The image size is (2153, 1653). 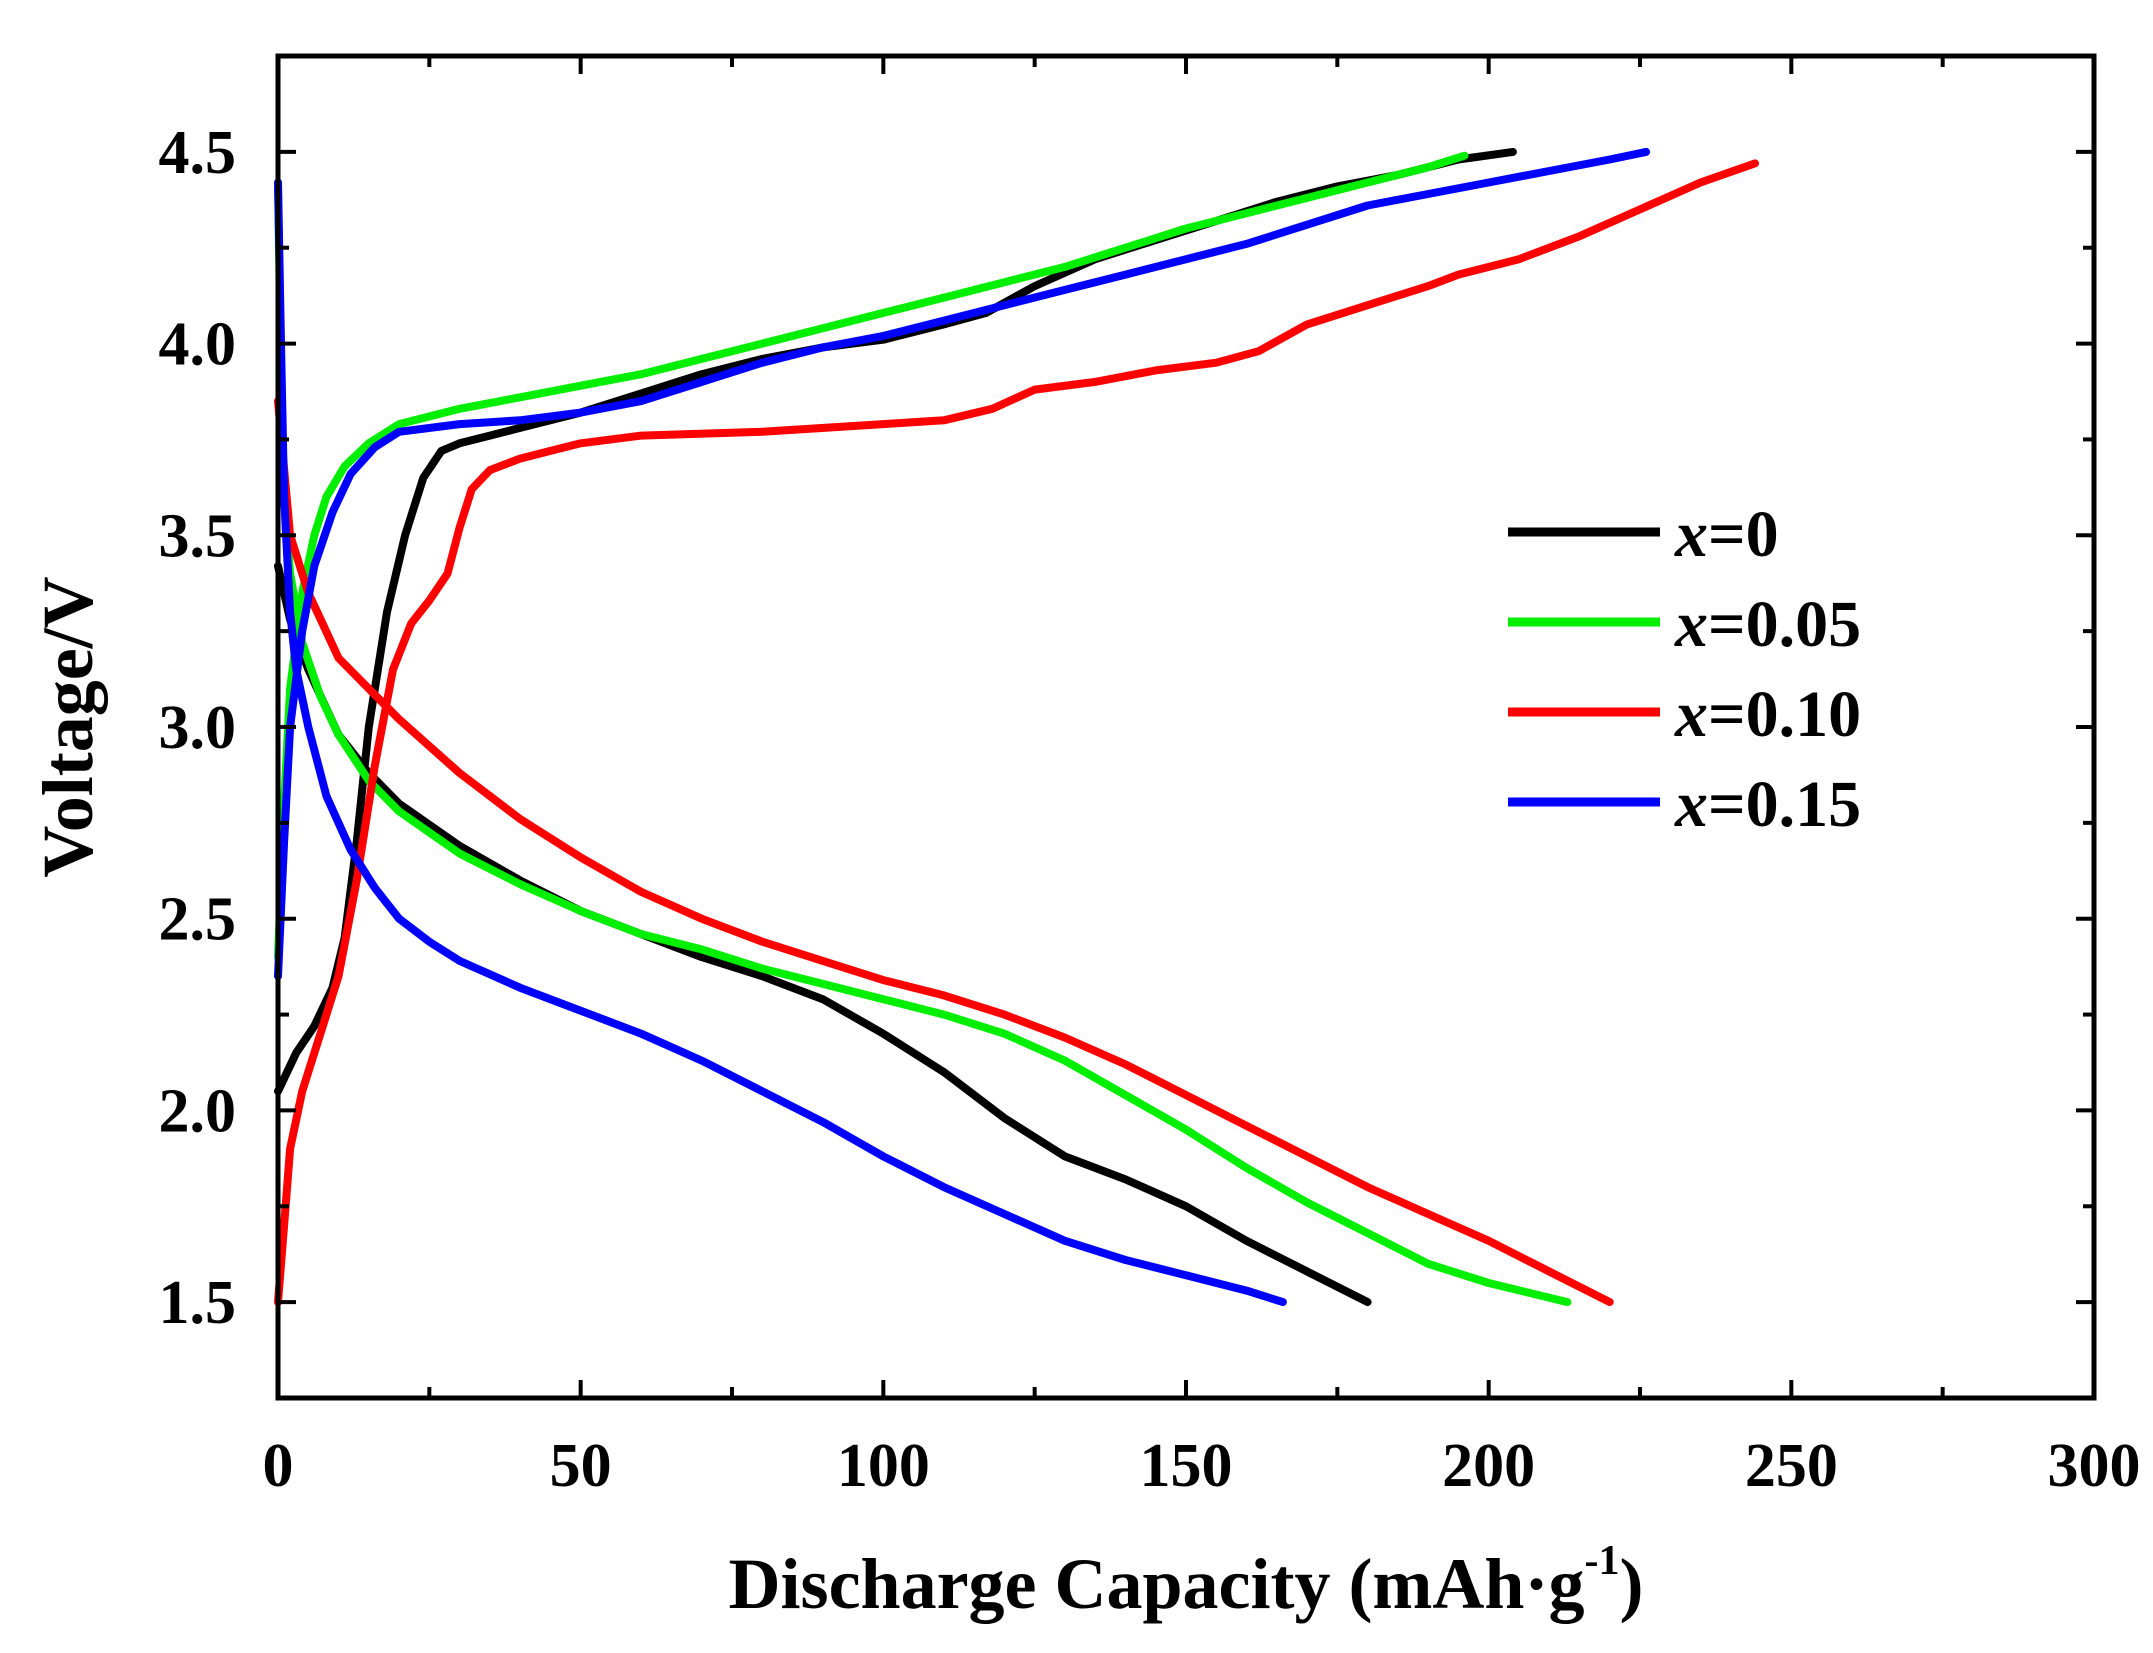 I want to click on x-tick-label: 100, so click(x=883, y=1466).